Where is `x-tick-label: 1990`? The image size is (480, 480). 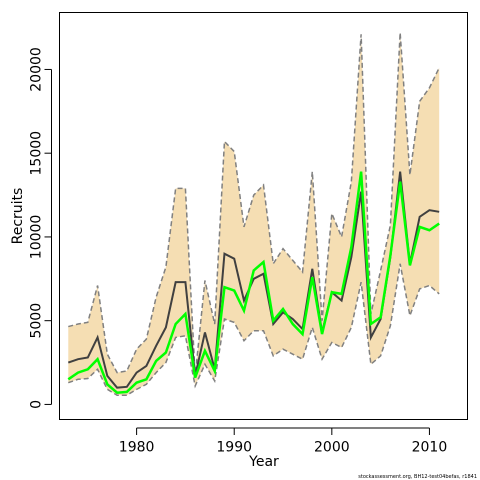 x-tick-label: 1990 is located at coordinates (234, 448).